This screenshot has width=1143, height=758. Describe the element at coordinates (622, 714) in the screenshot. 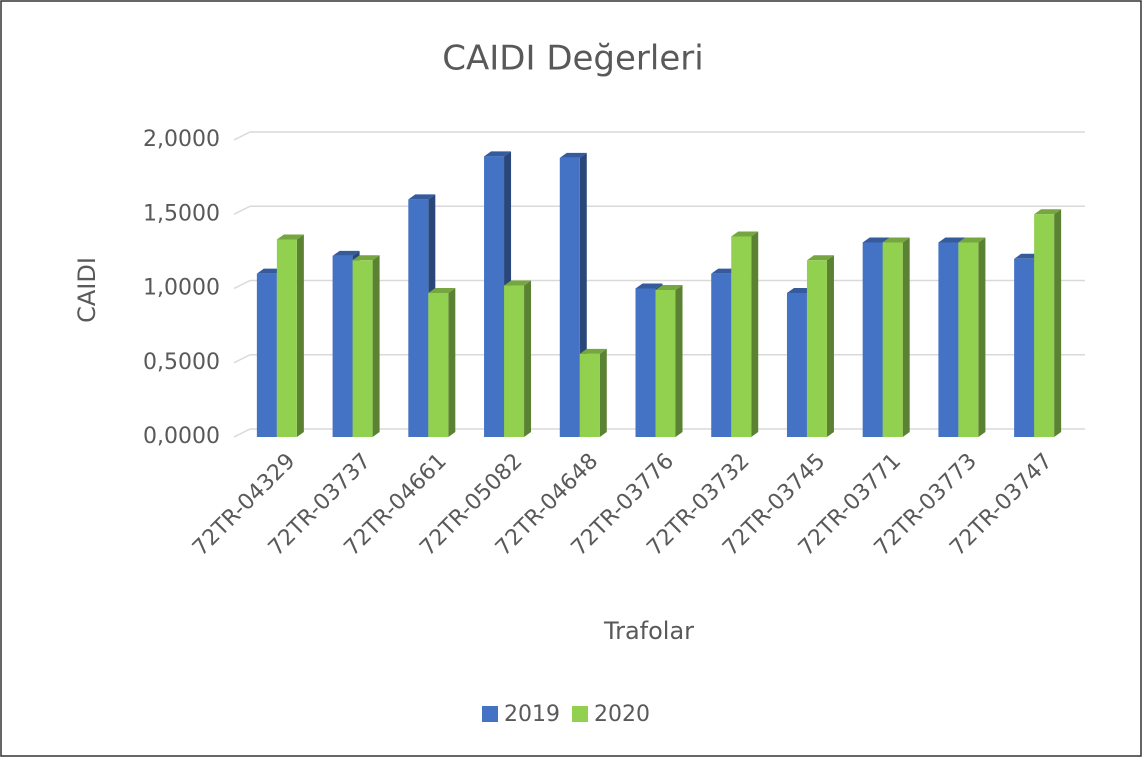

I see `legend-label: 2020` at that location.